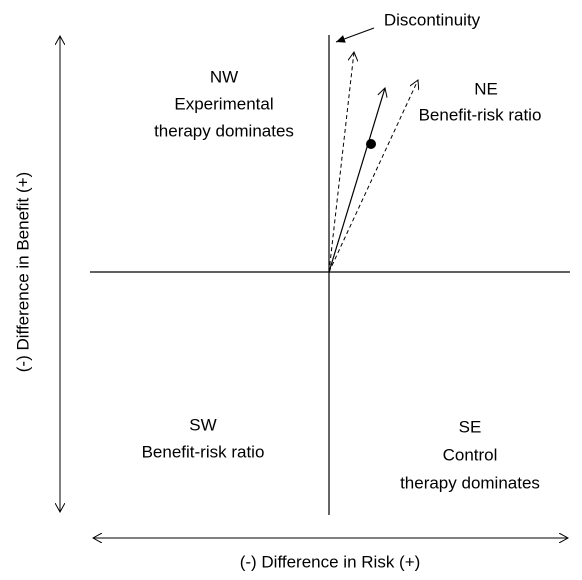 Image resolution: width=582 pixels, height=580 pixels. I want to click on quadrant-label: NE, so click(486, 88).